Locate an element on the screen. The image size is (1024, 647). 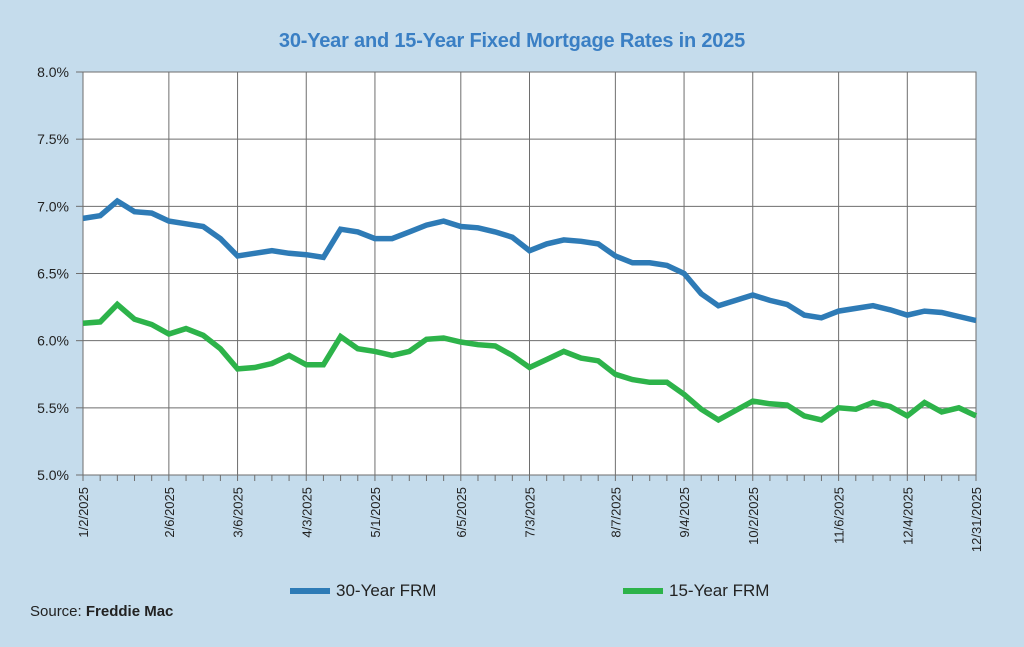
y-axis: 5.0% 5.5% 6.0% 6.5% 7.0% 7.5% 8.0% is located at coordinates (60, 273).